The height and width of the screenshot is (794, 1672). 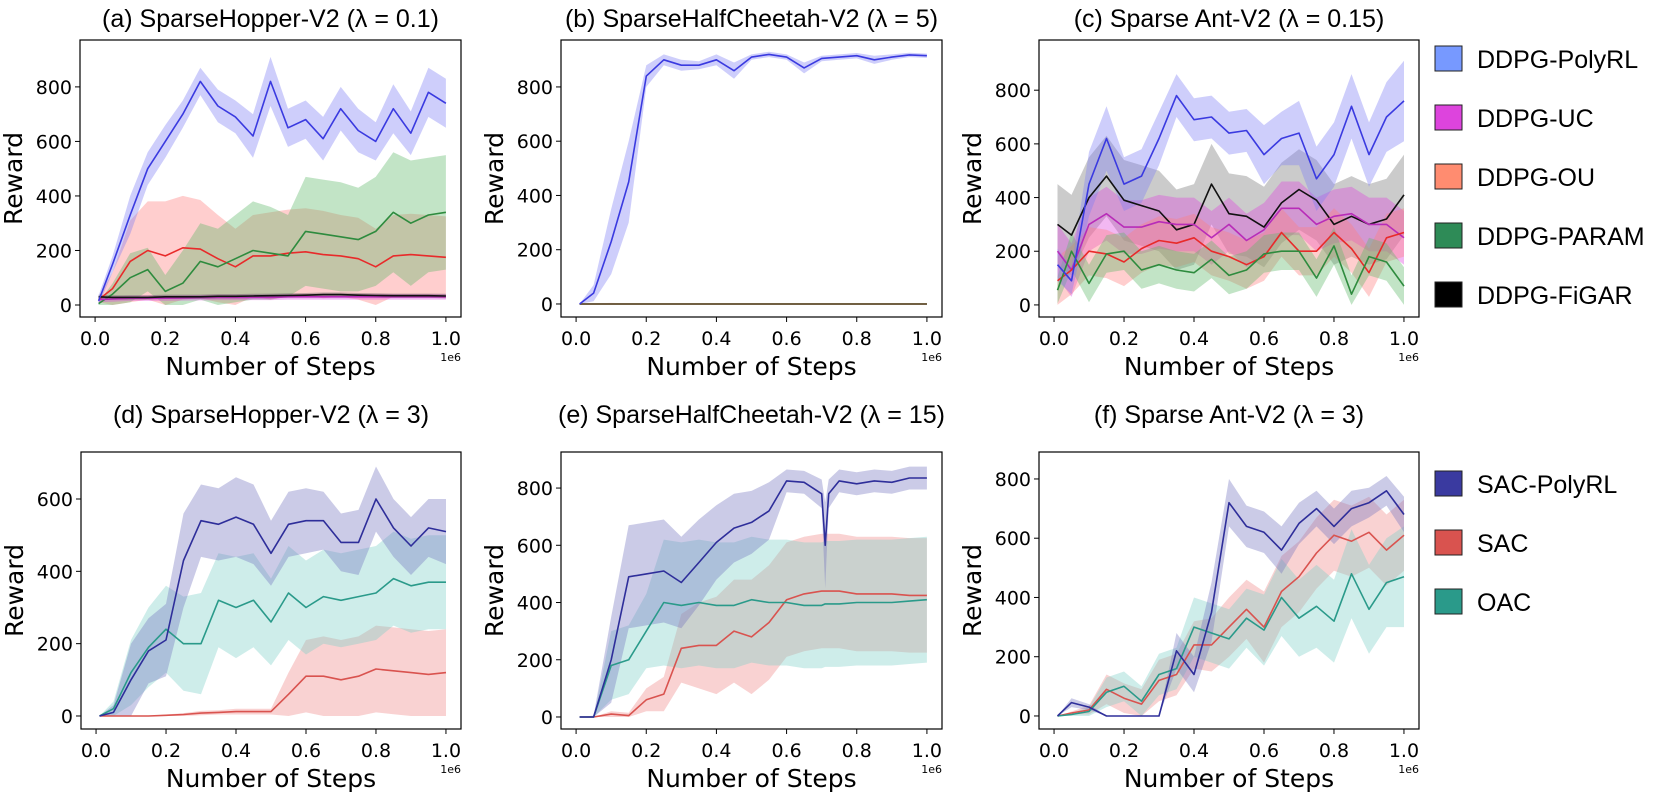 What do you see at coordinates (1535, 119) in the screenshot?
I see `legend-label: DDPG-UC` at bounding box center [1535, 119].